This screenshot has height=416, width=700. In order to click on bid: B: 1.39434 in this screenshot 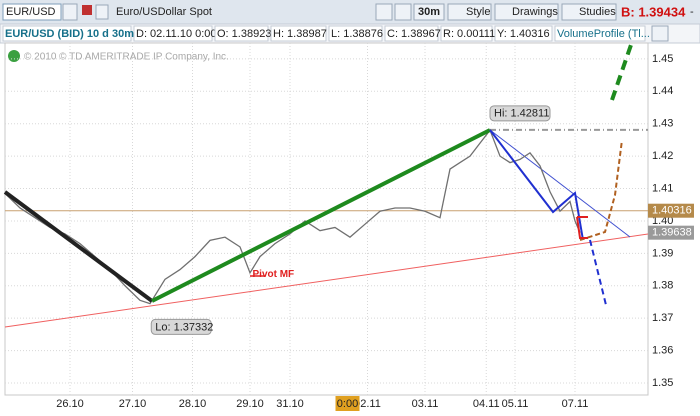, I will do `click(653, 11)`.